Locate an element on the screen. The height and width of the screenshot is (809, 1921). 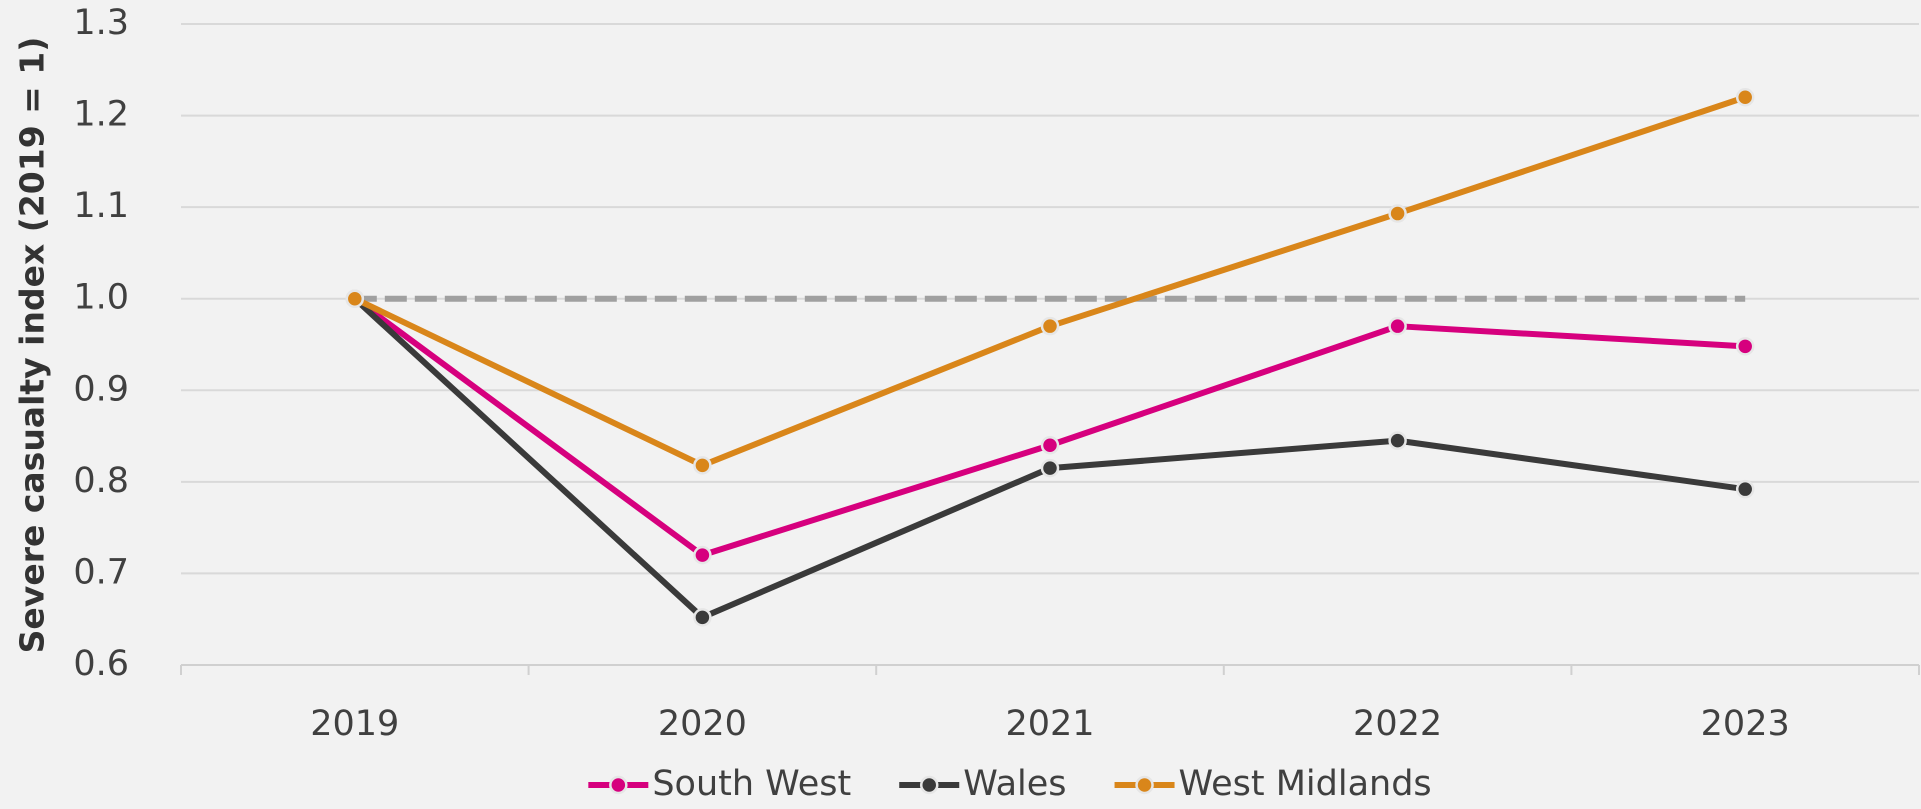
x-tick-label: 2020 is located at coordinates (702, 724).